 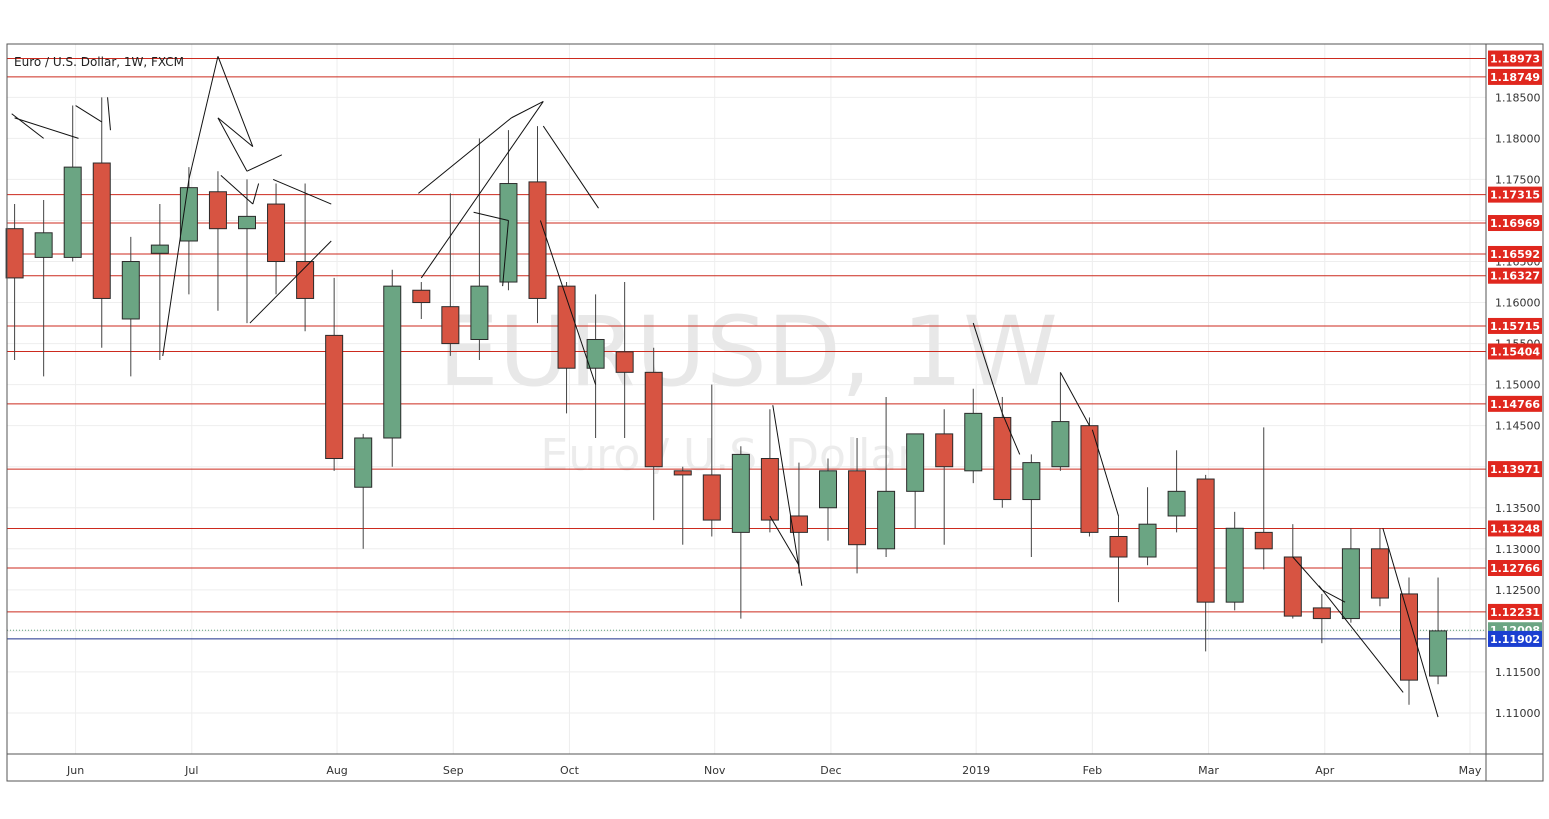 What do you see at coordinates (336, 770) in the screenshot?
I see `x-tick-label: Aug` at bounding box center [336, 770].